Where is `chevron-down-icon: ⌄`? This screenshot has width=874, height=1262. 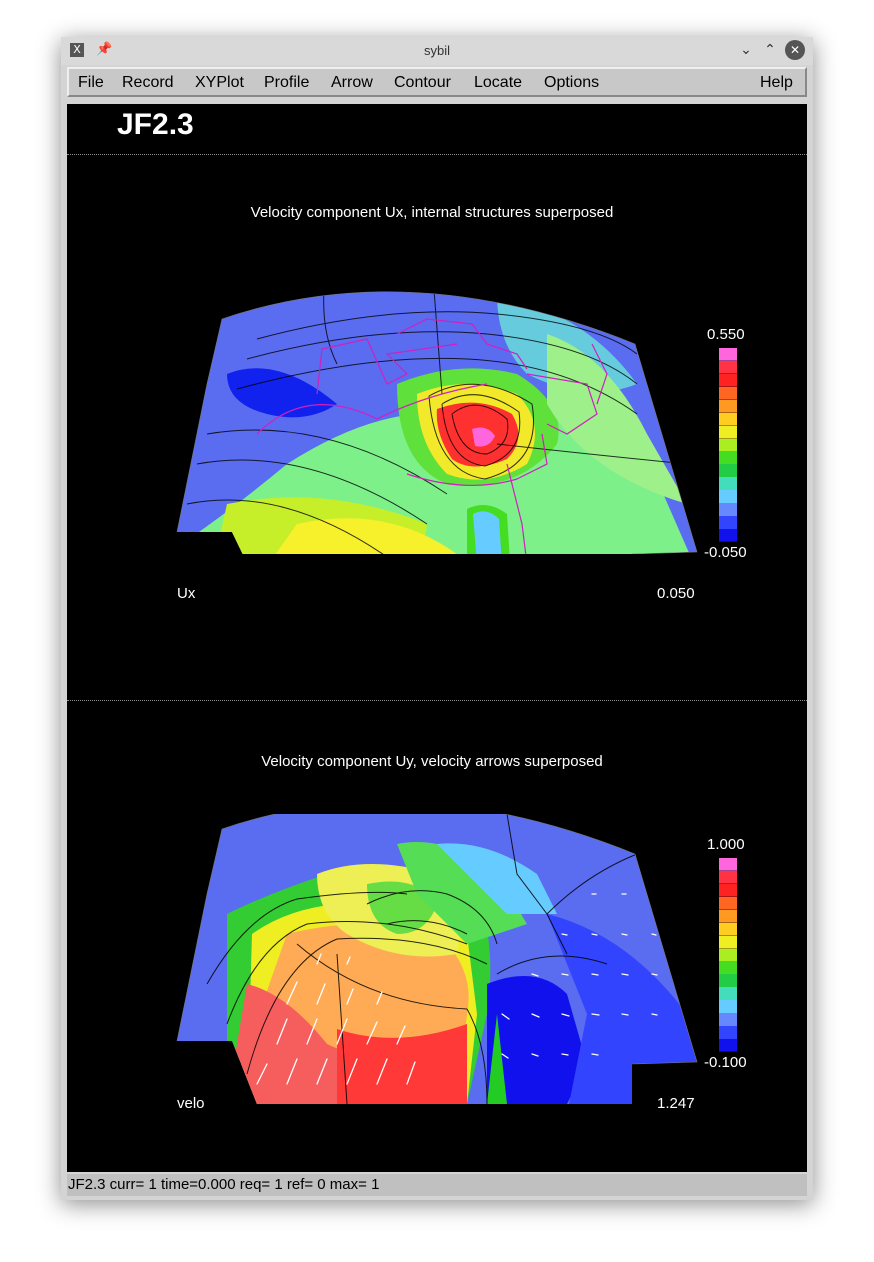 chevron-down-icon: ⌄ is located at coordinates (746, 50).